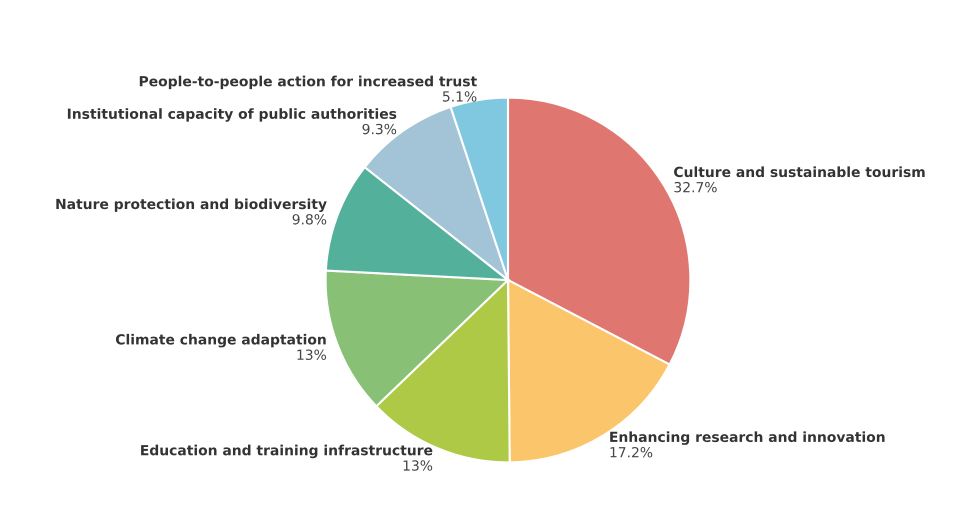 This screenshot has height=523, width=968. Describe the element at coordinates (459, 96) in the screenshot. I see `data-label: 5.1%` at that location.